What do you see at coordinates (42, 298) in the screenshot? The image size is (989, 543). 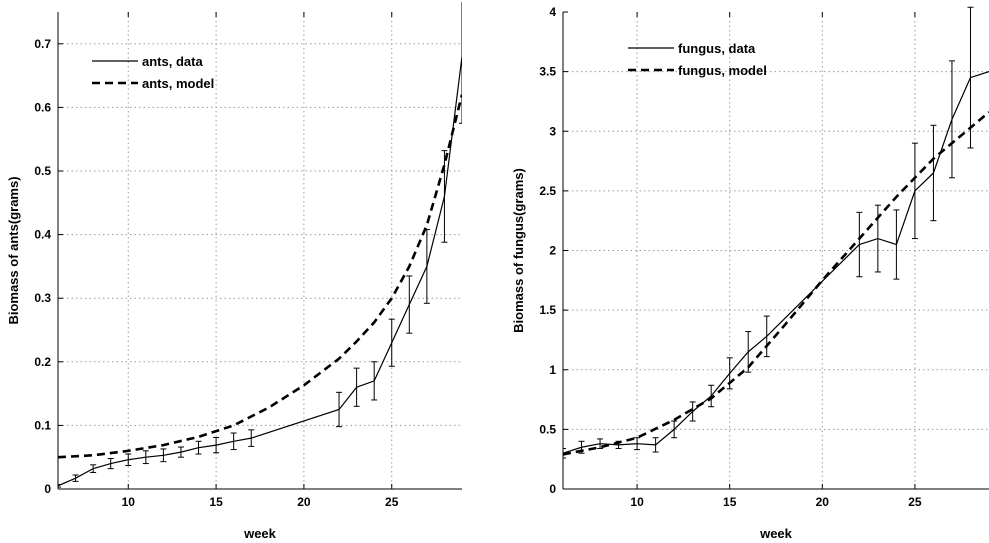 I see `y-tick-label: 0.3` at bounding box center [42, 298].